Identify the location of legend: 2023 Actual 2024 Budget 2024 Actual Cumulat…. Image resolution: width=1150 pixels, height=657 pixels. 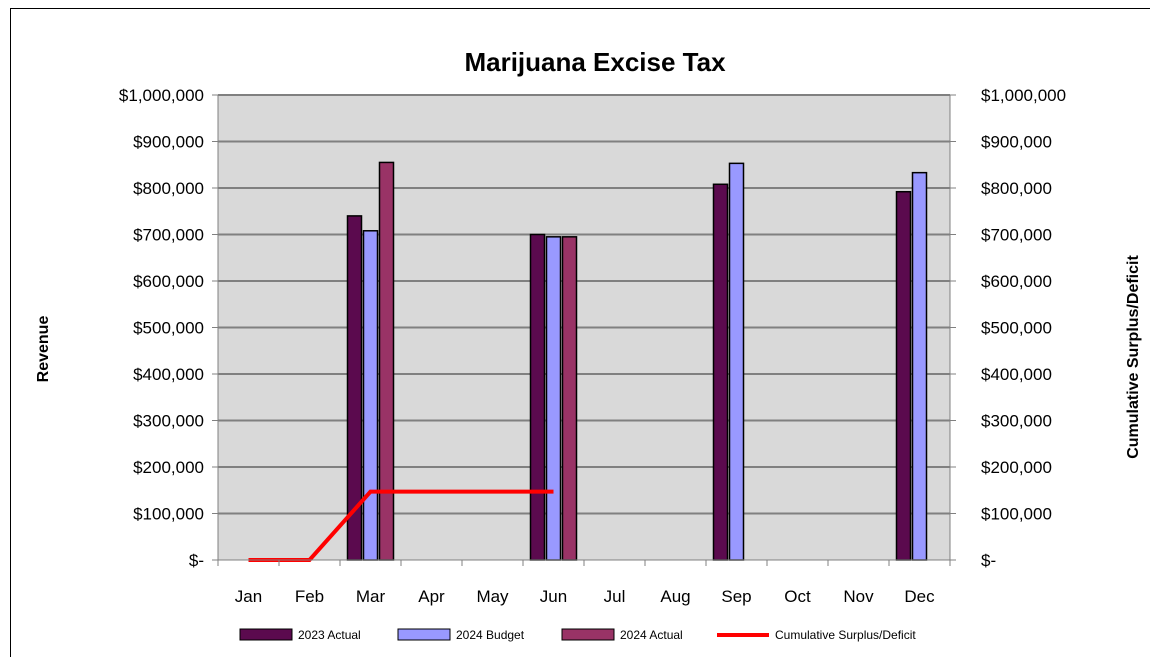
(577, 635).